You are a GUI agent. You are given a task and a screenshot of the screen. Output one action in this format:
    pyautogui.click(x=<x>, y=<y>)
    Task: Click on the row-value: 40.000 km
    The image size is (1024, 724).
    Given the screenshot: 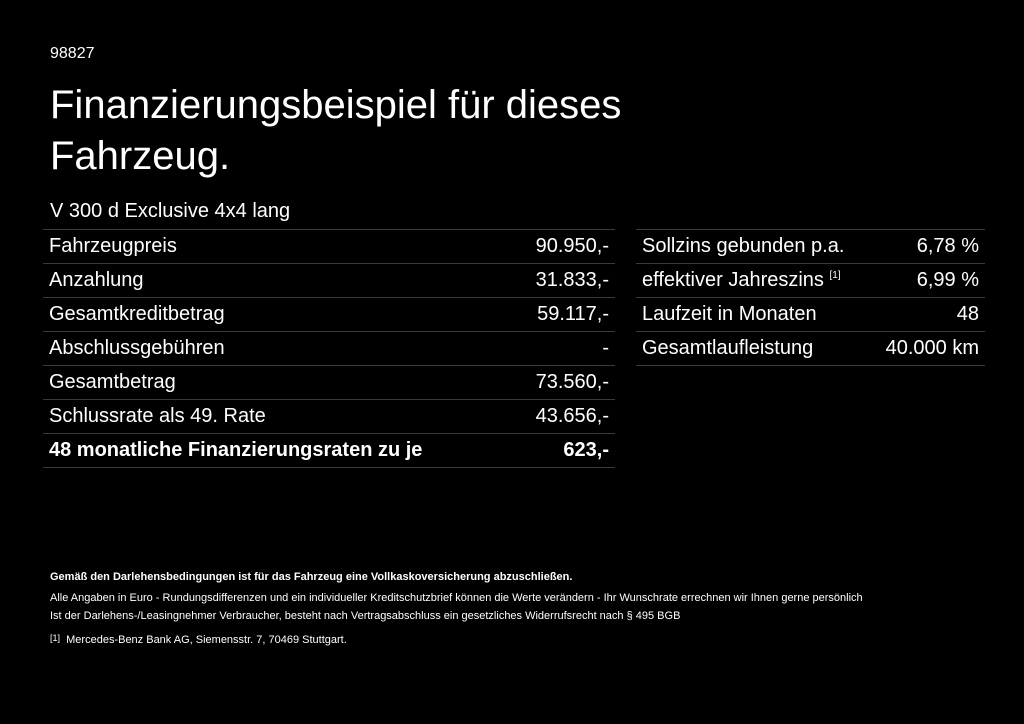 What is the action you would take?
    pyautogui.click(x=927, y=348)
    